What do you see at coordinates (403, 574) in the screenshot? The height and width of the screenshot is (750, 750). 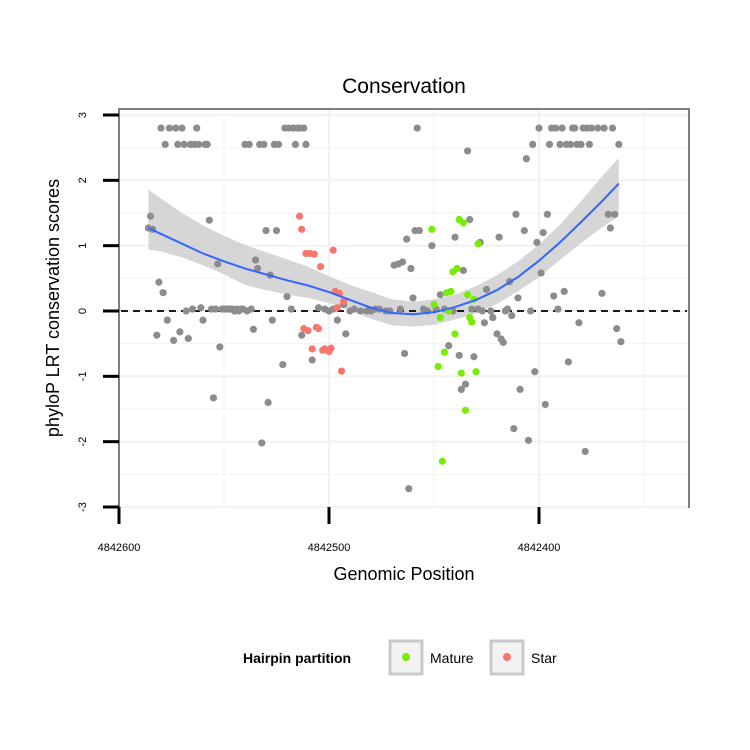 I see `x-axis-label: Genomic Position` at bounding box center [403, 574].